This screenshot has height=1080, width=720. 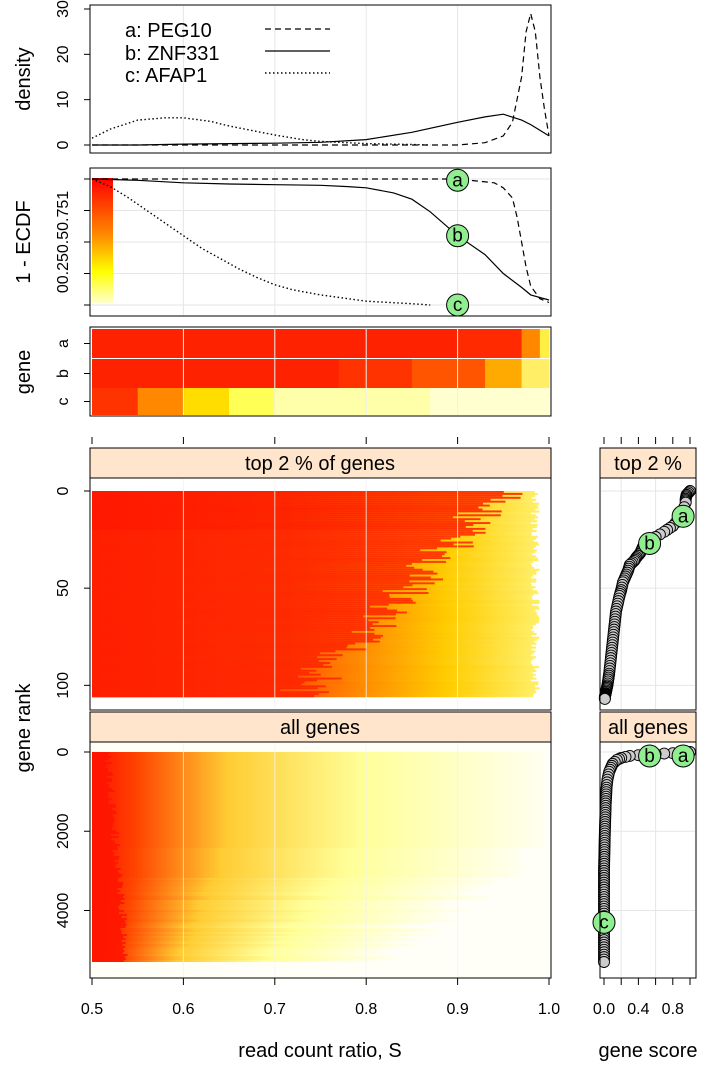 I want to click on all-genes-y-ticks: 0 2000 4000, so click(x=72, y=837).